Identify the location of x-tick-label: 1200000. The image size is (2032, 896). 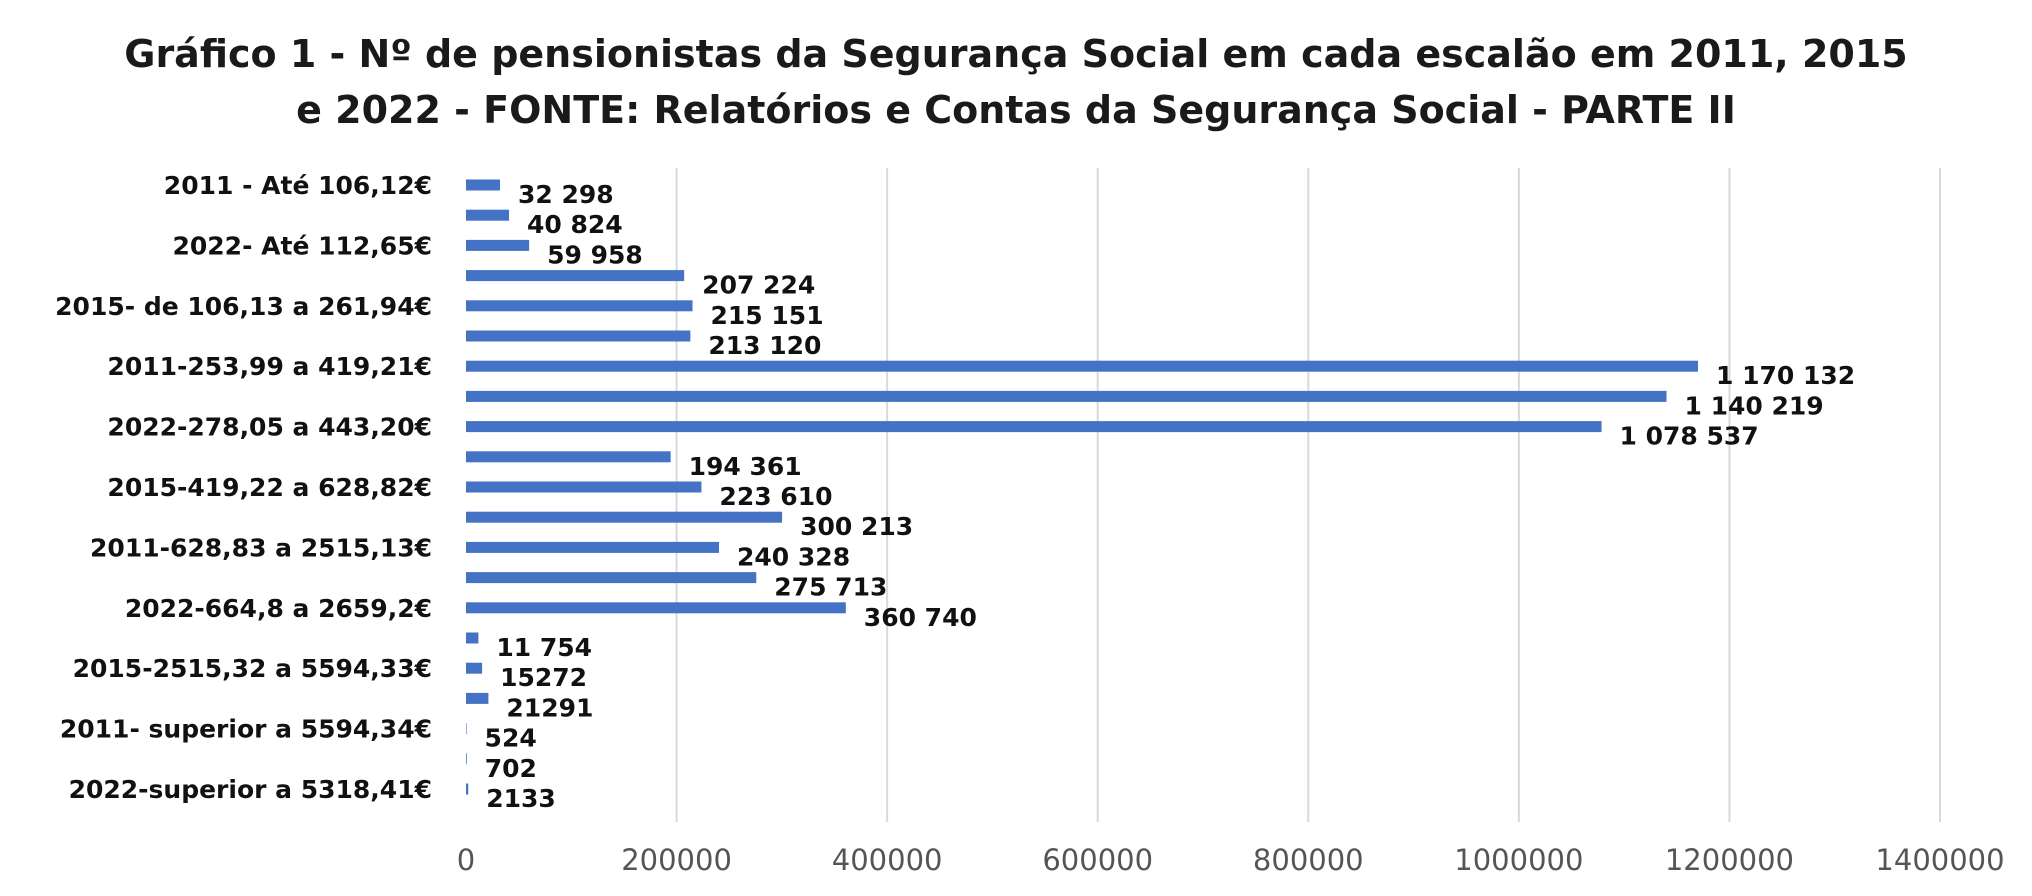
(1729, 860).